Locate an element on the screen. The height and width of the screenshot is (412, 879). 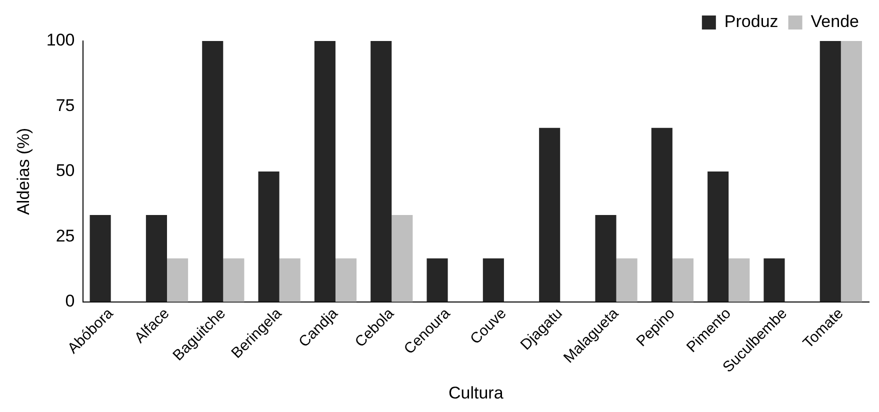
y-tick-label: 100 is located at coordinates (60, 40).